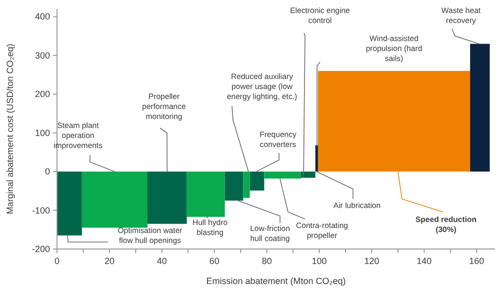 This screenshot has height=294, width=500. I want to click on x-tick-label: 160, so click(476, 261).